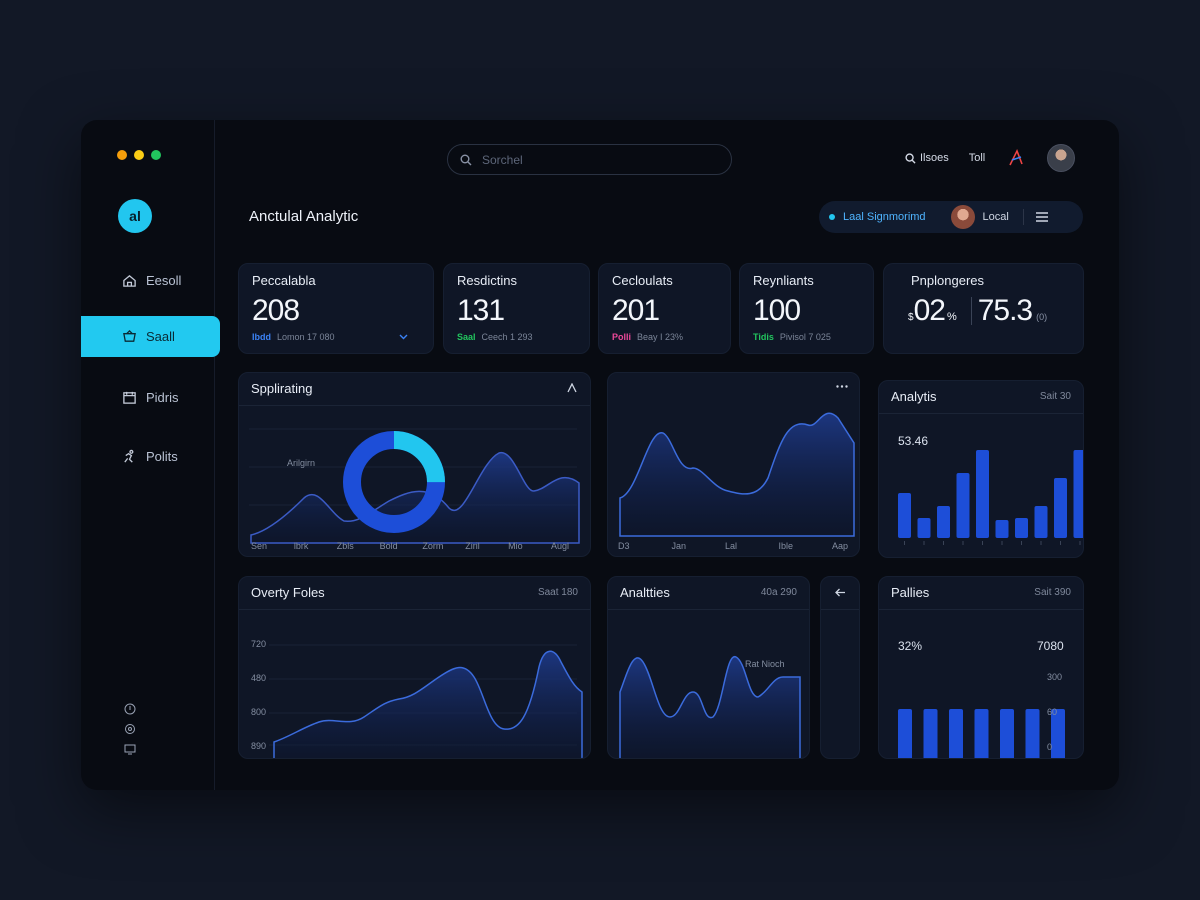  What do you see at coordinates (842, 386) in the screenshot?
I see `more-icon` at bounding box center [842, 386].